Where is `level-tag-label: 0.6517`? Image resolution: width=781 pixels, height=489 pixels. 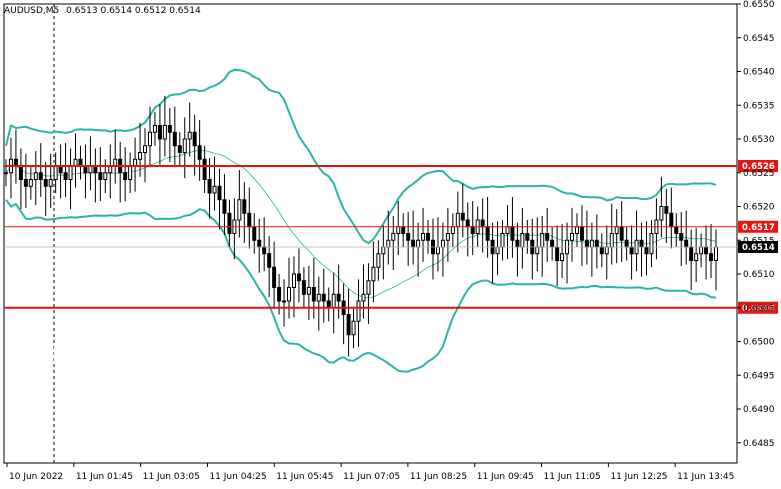 level-tag-label: 0.6517 is located at coordinates (758, 228).